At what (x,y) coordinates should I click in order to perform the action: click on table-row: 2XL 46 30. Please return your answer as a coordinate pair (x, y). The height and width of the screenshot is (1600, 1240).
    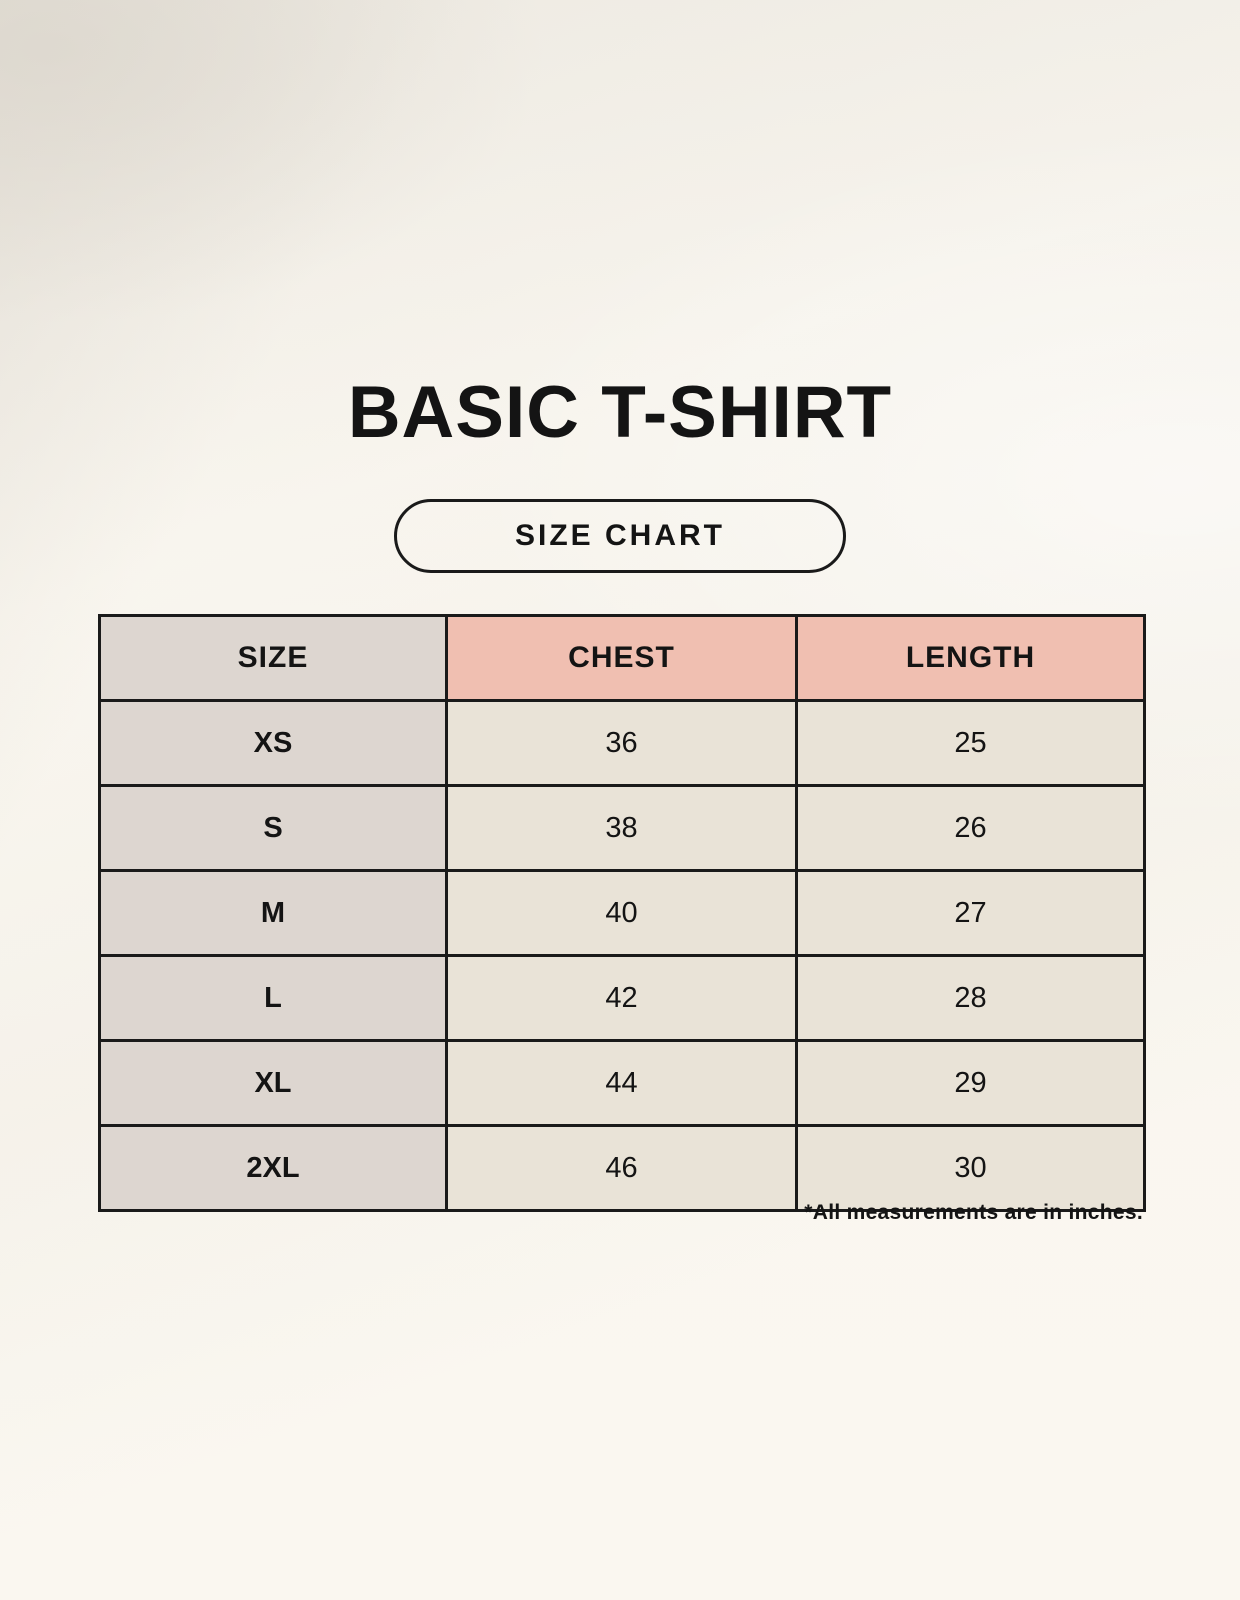
    Looking at the image, I should click on (622, 1168).